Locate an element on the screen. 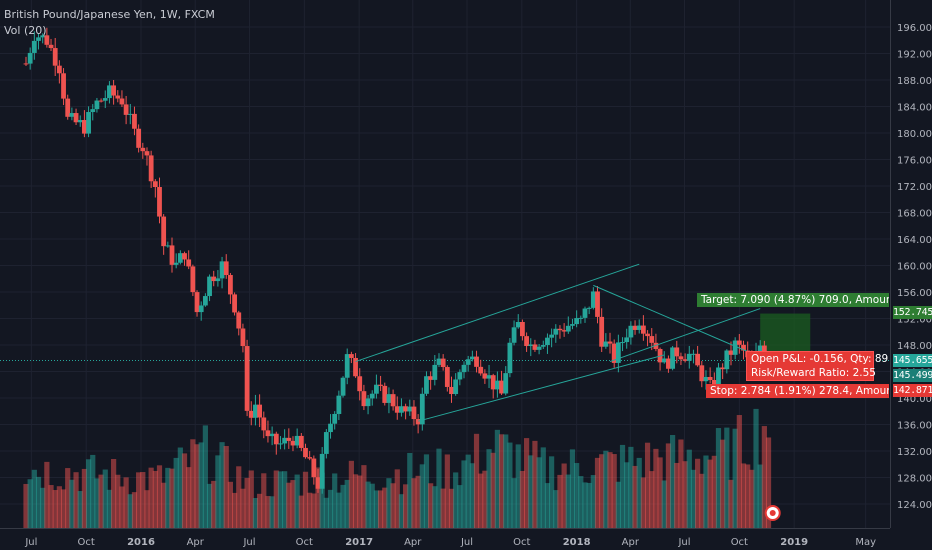  price-axis-label: 148.000 is located at coordinates (914, 346).